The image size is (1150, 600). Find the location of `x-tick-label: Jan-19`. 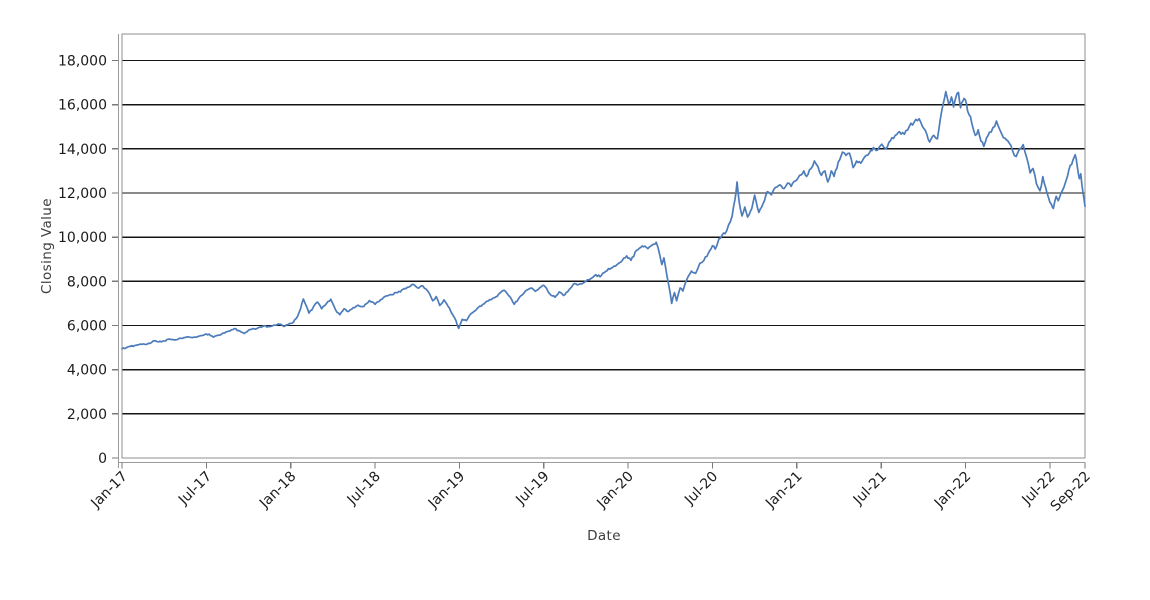

x-tick-label: Jan-19 is located at coordinates (446, 490).